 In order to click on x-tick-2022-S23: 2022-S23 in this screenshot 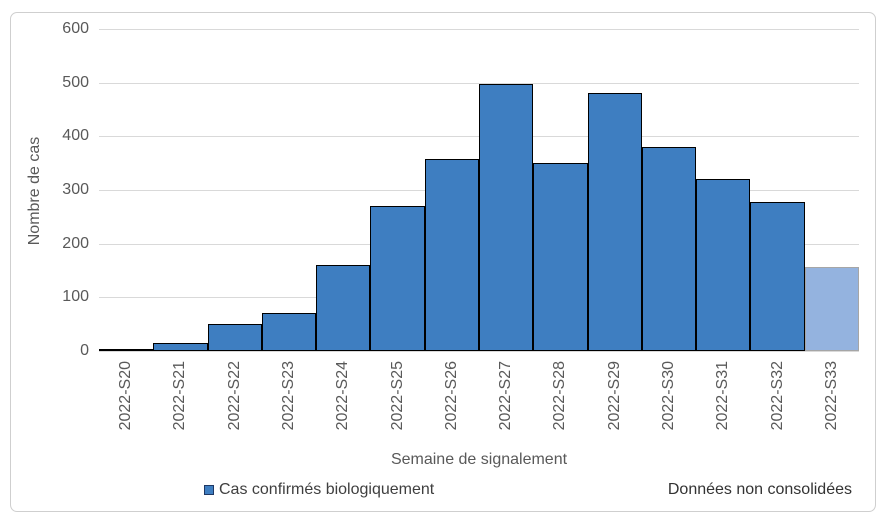, I will do `click(289, 403)`.